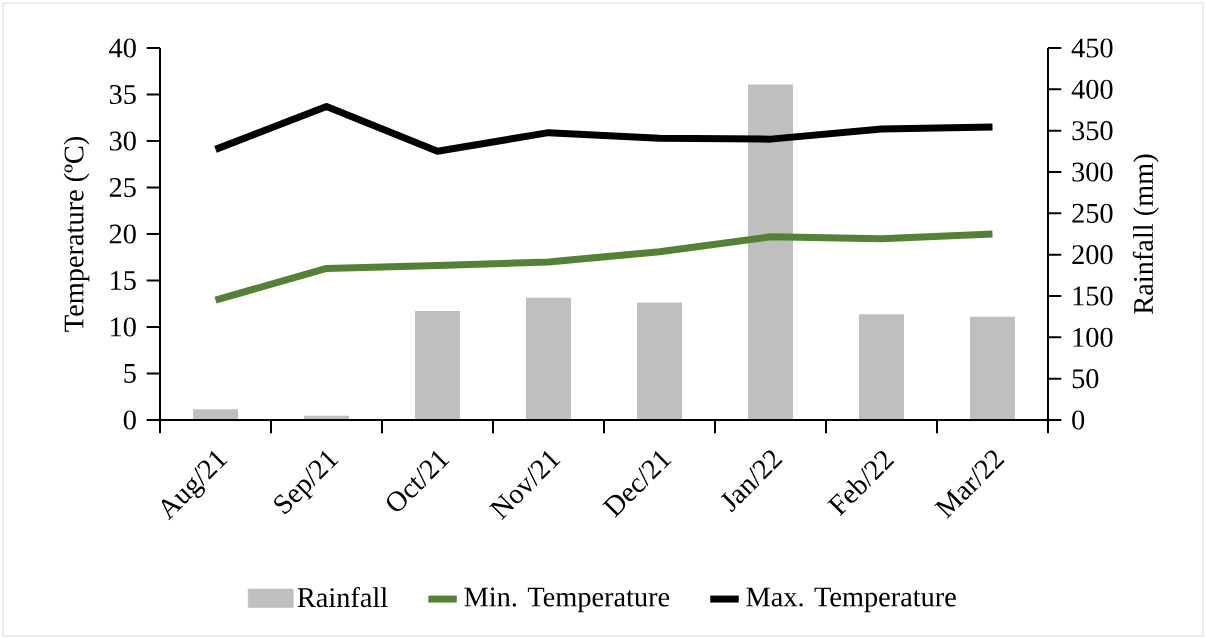 Image resolution: width=1206 pixels, height=639 pixels. What do you see at coordinates (1092, 213) in the screenshot?
I see `y2-tick-label: 250` at bounding box center [1092, 213].